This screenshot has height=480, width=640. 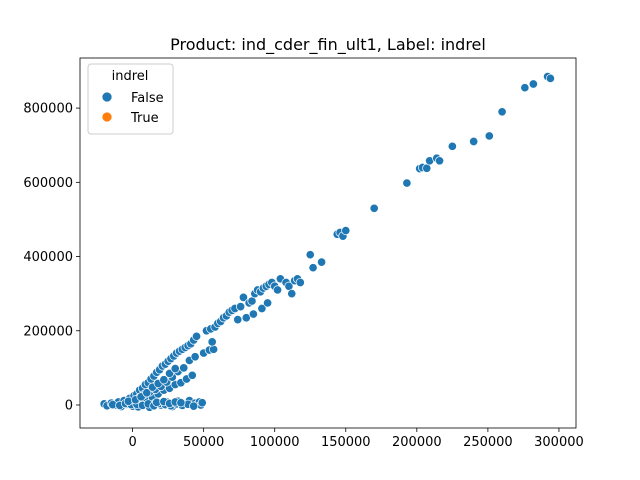 I want to click on y-tick-label: 0, so click(x=69, y=405).